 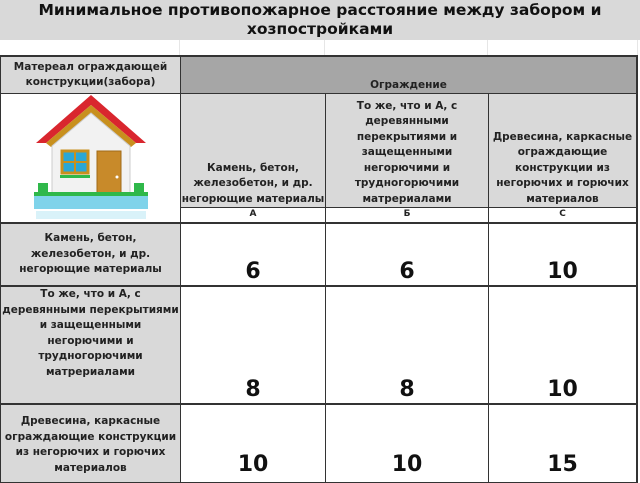 What do you see at coordinates (563, 215) in the screenshot?
I see `column-code-c: С` at bounding box center [563, 215].